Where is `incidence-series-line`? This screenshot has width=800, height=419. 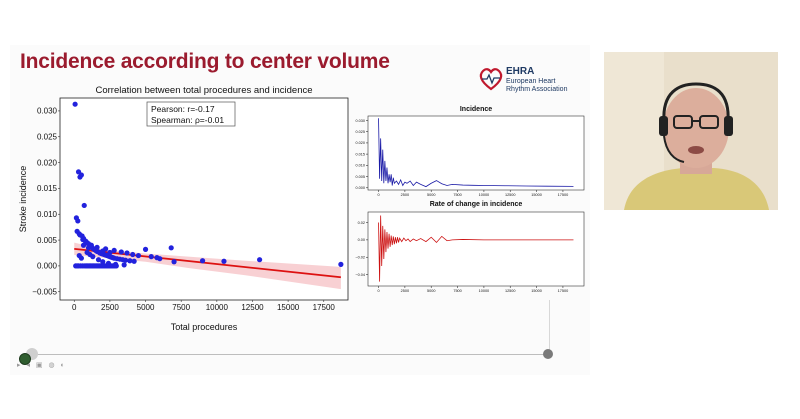
incidence-series-line is located at coordinates (476, 153).